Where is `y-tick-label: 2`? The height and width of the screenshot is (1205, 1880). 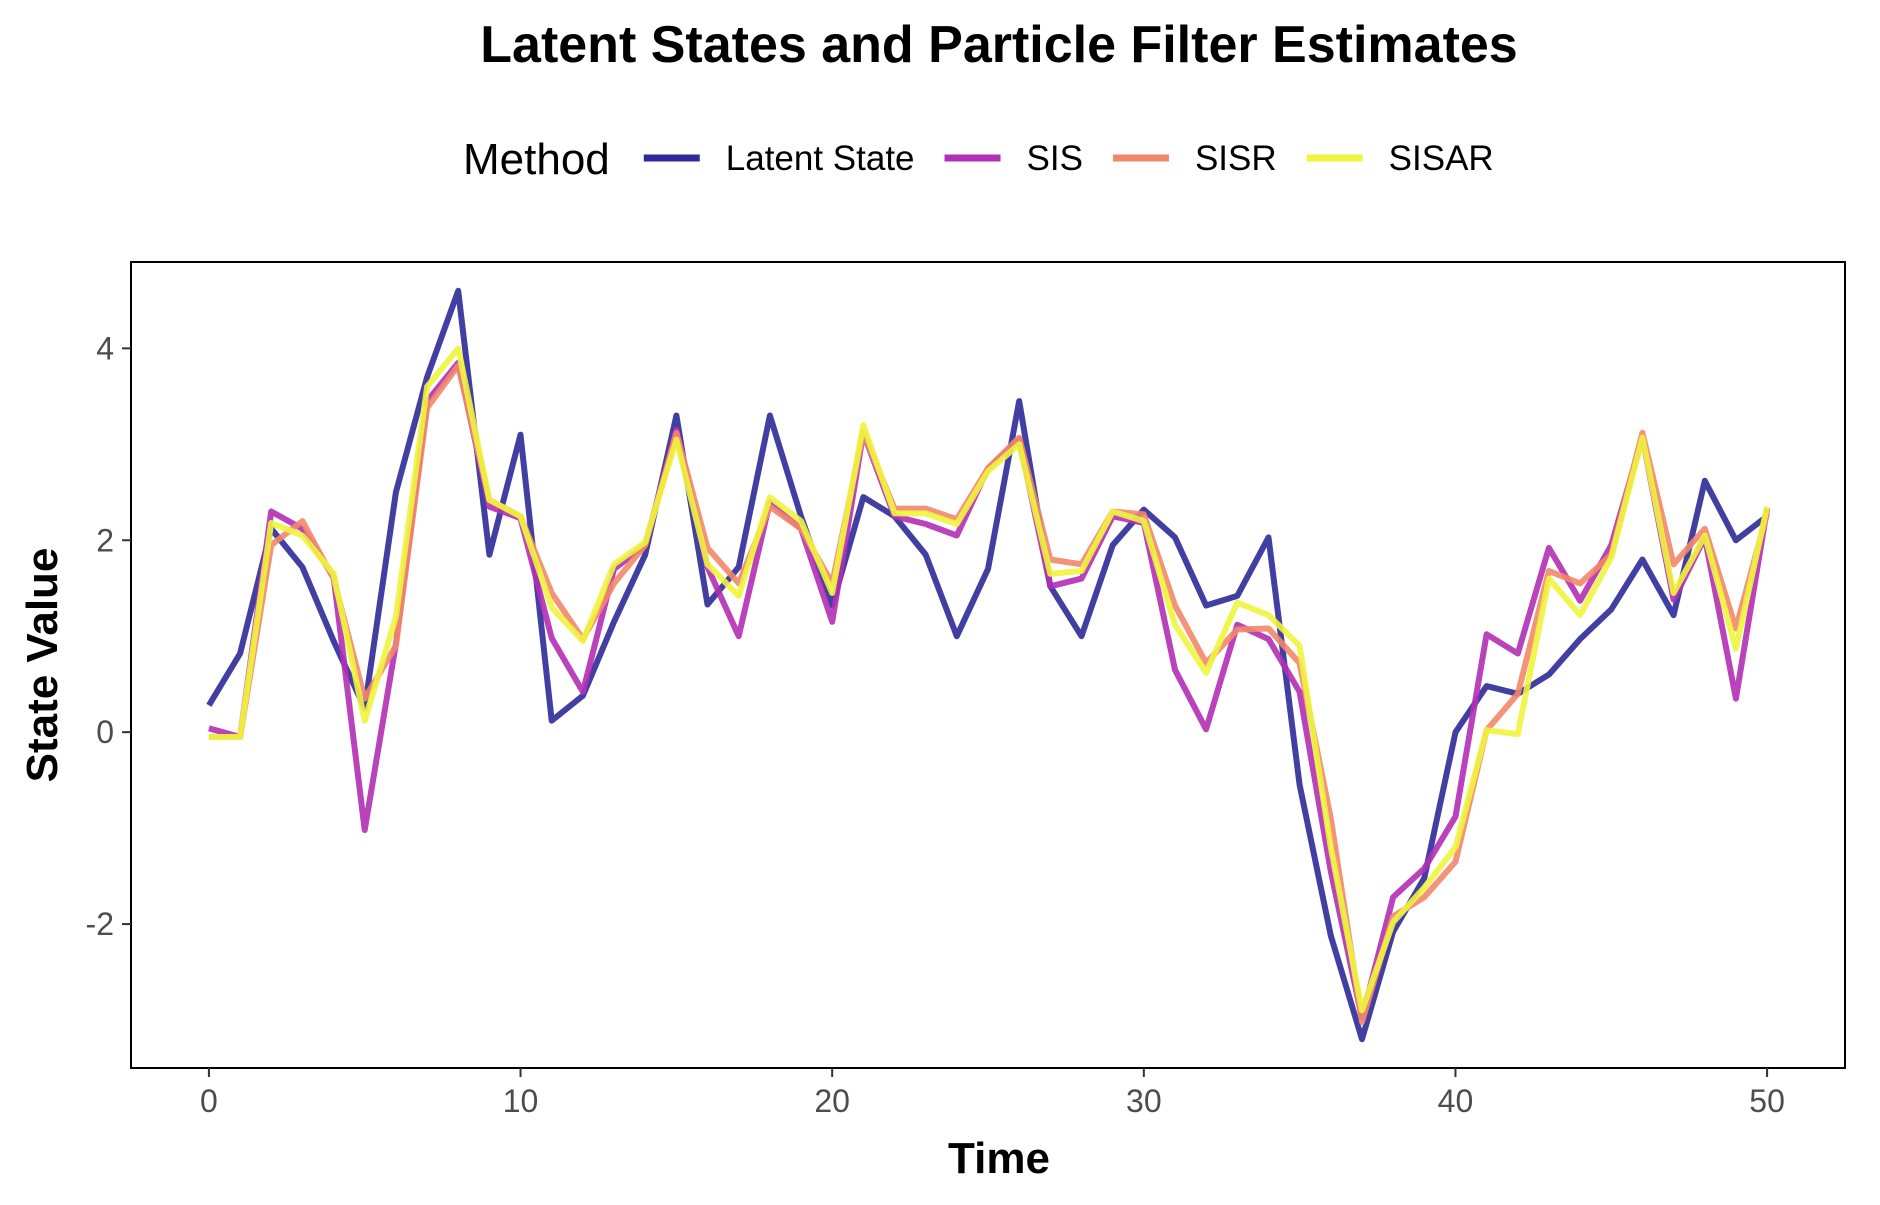
y-tick-label: 2 is located at coordinates (105, 540).